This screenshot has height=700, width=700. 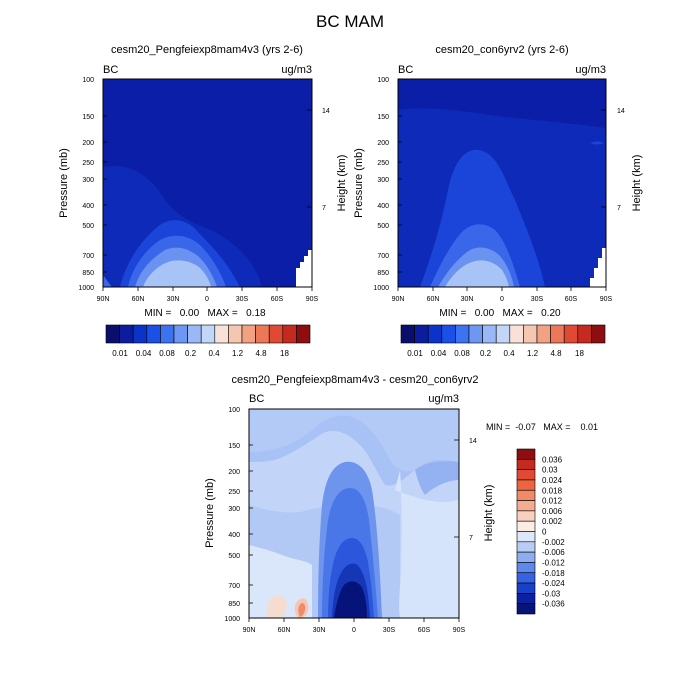 I want to click on figure-title: BC MAM, so click(x=350, y=21).